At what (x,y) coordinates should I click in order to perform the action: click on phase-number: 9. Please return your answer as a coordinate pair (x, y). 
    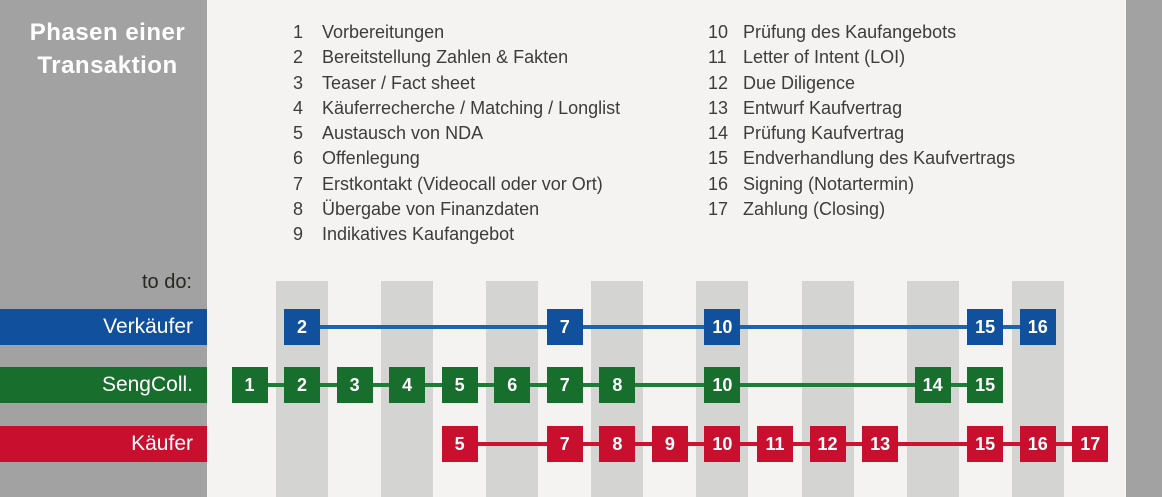
    Looking at the image, I should click on (297, 234).